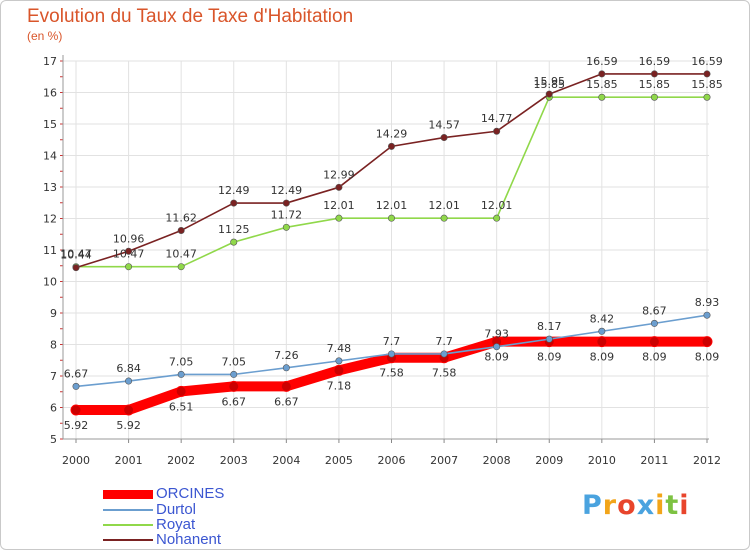 This screenshot has width=750, height=551. Describe the element at coordinates (444, 125) in the screenshot. I see `data-label-nohanent: 14.57` at that location.